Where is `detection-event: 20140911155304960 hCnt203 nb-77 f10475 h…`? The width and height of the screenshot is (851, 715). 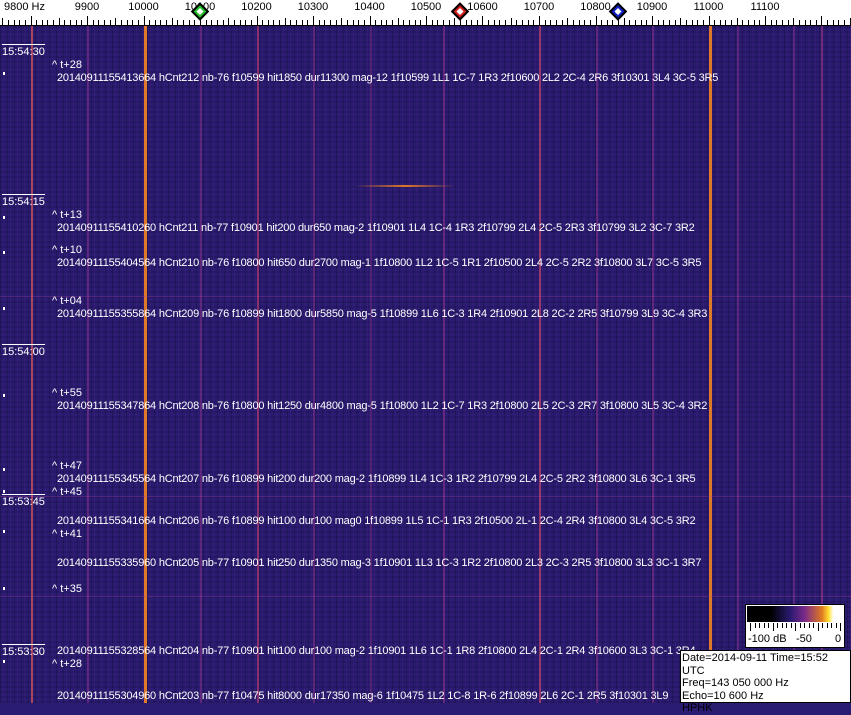 detection-event: 20140911155304960 hCnt203 nb-77 f10475 h… is located at coordinates (363, 696).